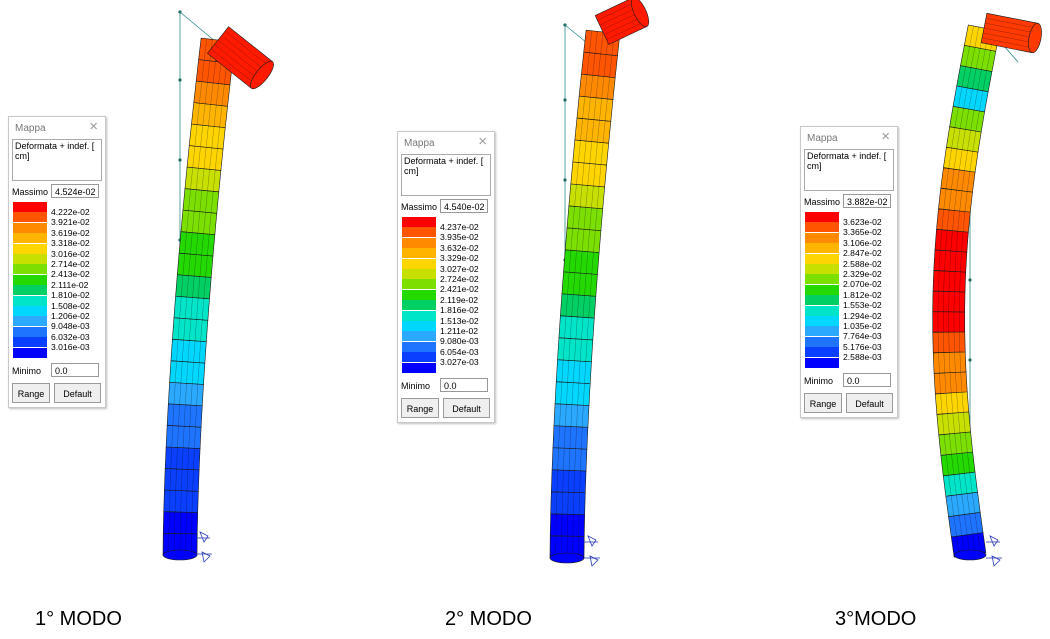 The height and width of the screenshot is (639, 1050). Describe the element at coordinates (70, 347) in the screenshot. I see `scale-tick-label: 3.016e-03` at that location.